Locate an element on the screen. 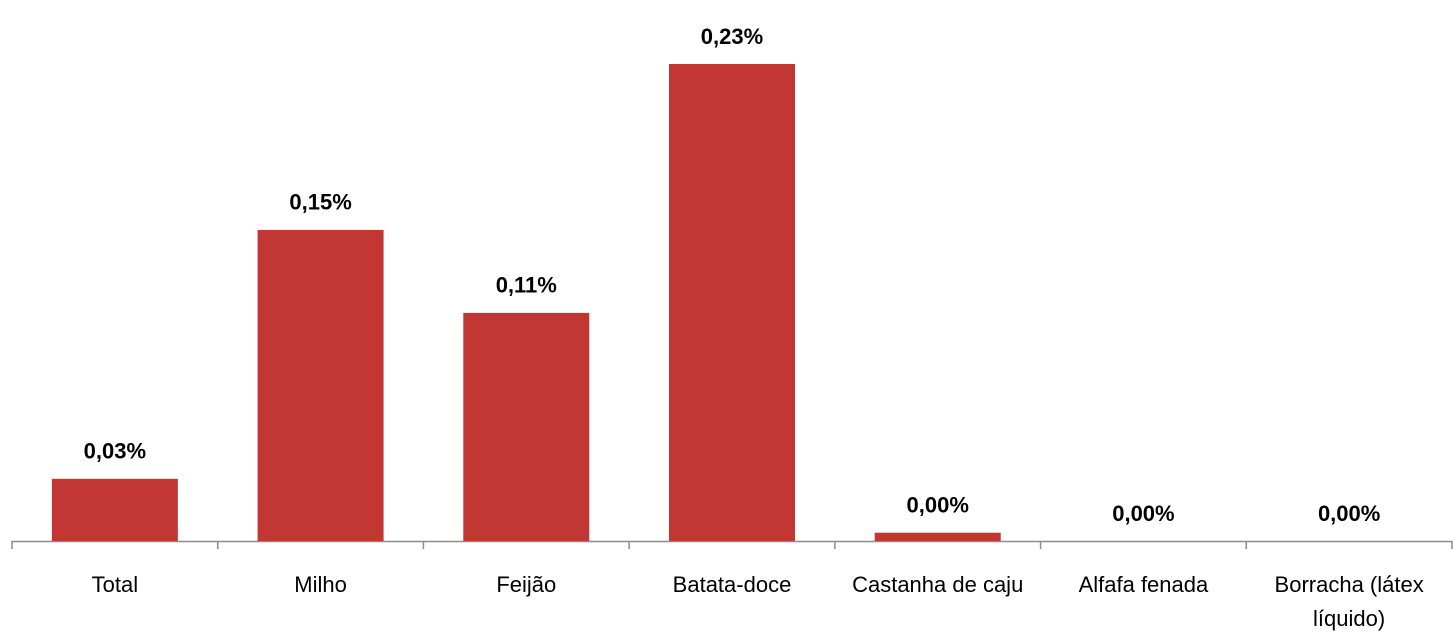 The height and width of the screenshot is (637, 1454). data-label: 0,03% is located at coordinates (115, 451).